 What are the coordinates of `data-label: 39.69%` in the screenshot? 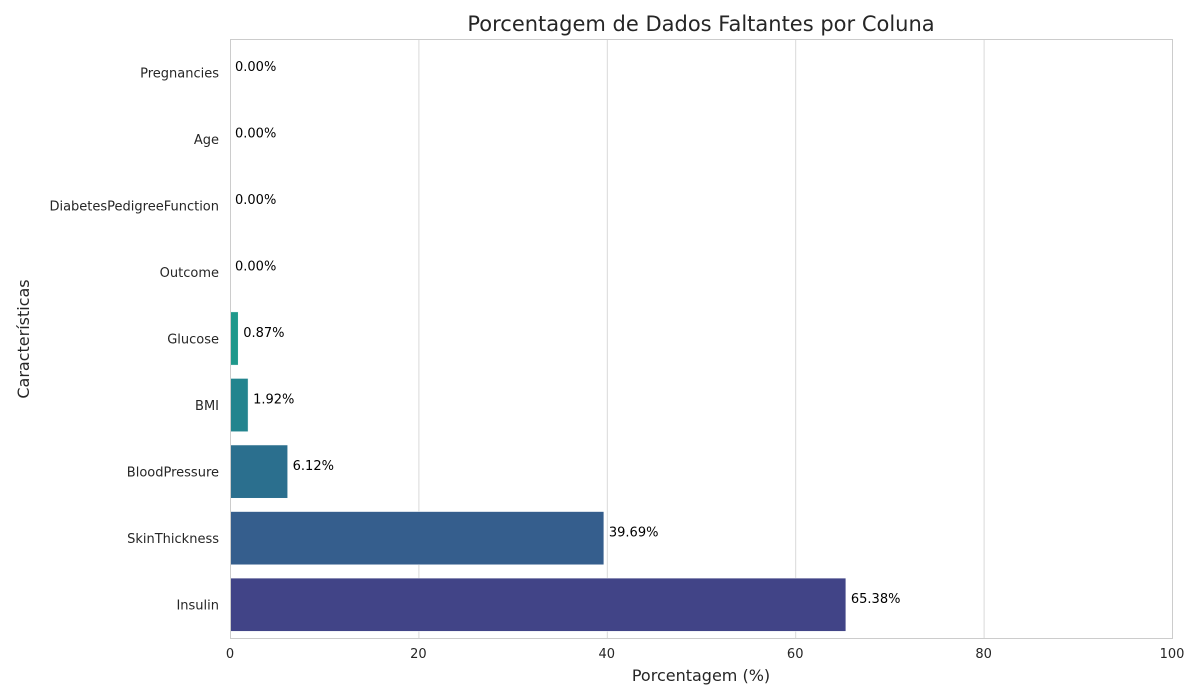 It's located at (634, 533).